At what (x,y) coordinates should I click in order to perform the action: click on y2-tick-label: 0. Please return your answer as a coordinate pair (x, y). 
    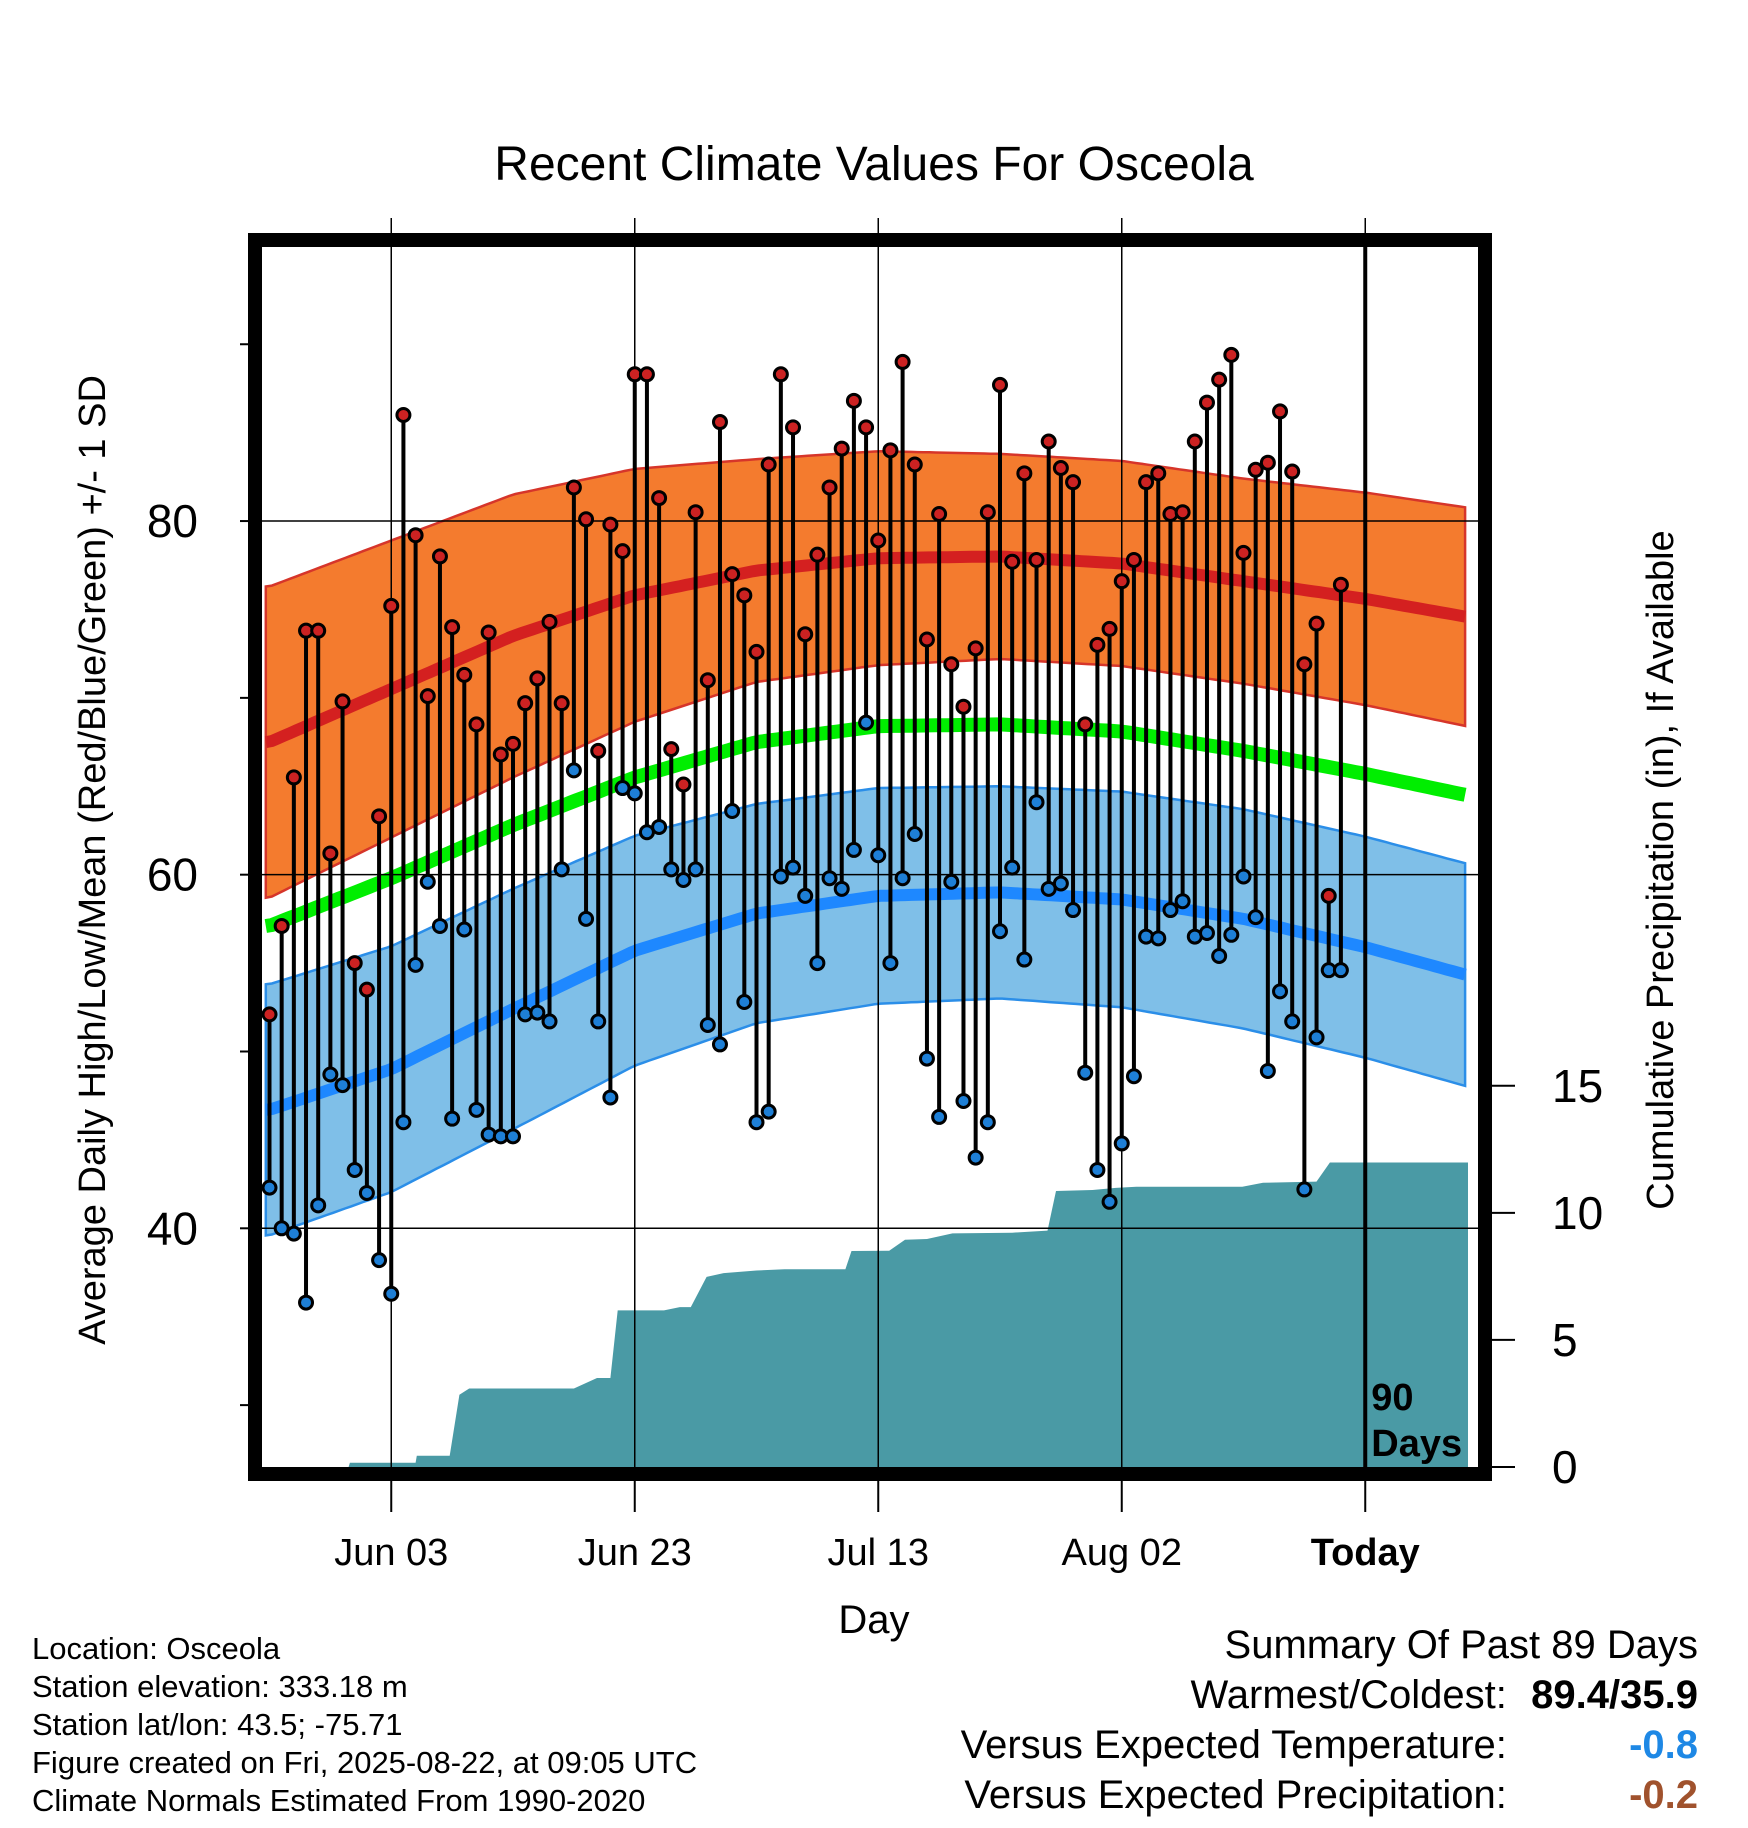
    Looking at the image, I should click on (1565, 1467).